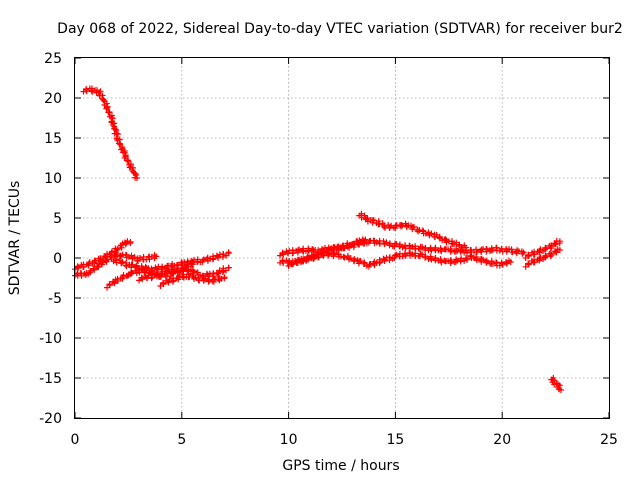 The width and height of the screenshot is (640, 480). Describe the element at coordinates (50, 419) in the screenshot. I see `y-tick-label: -20` at that location.